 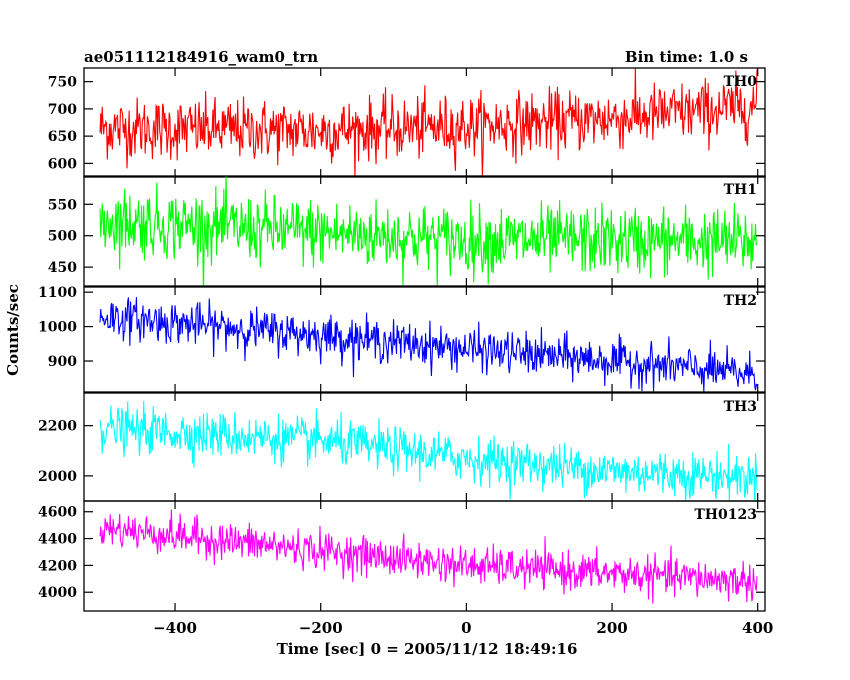 I want to click on x-tick-label: −200, so click(x=321, y=628).